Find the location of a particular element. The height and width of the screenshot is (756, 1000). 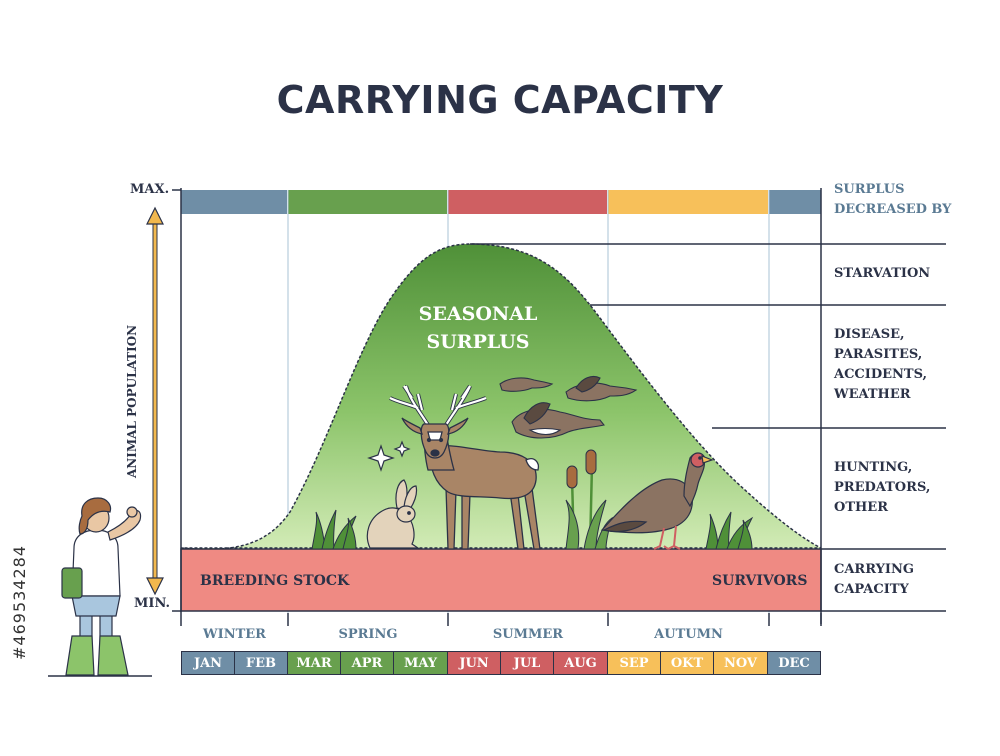

winter-bar-right is located at coordinates (795, 202).